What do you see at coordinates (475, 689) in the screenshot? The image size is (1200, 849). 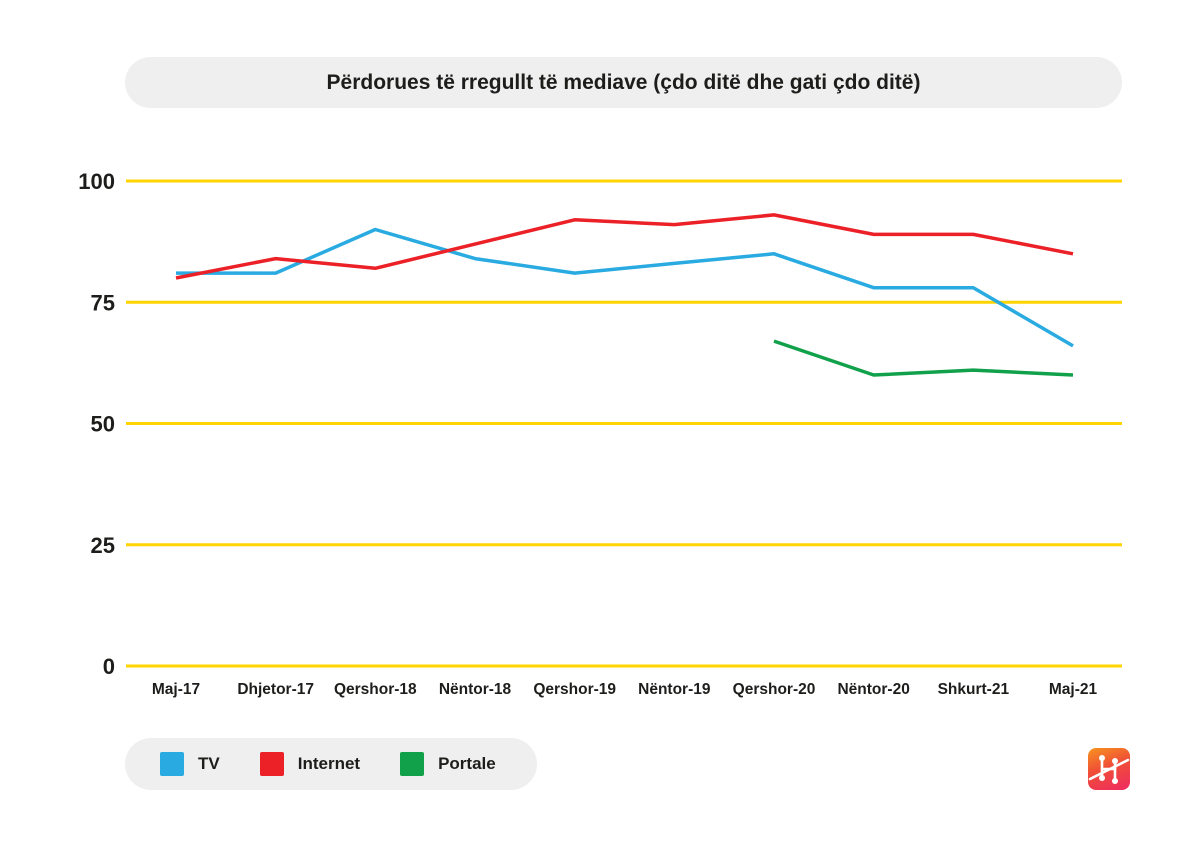 I see `x-tick-label-Nëntor-18: Nëntor-18` at bounding box center [475, 689].